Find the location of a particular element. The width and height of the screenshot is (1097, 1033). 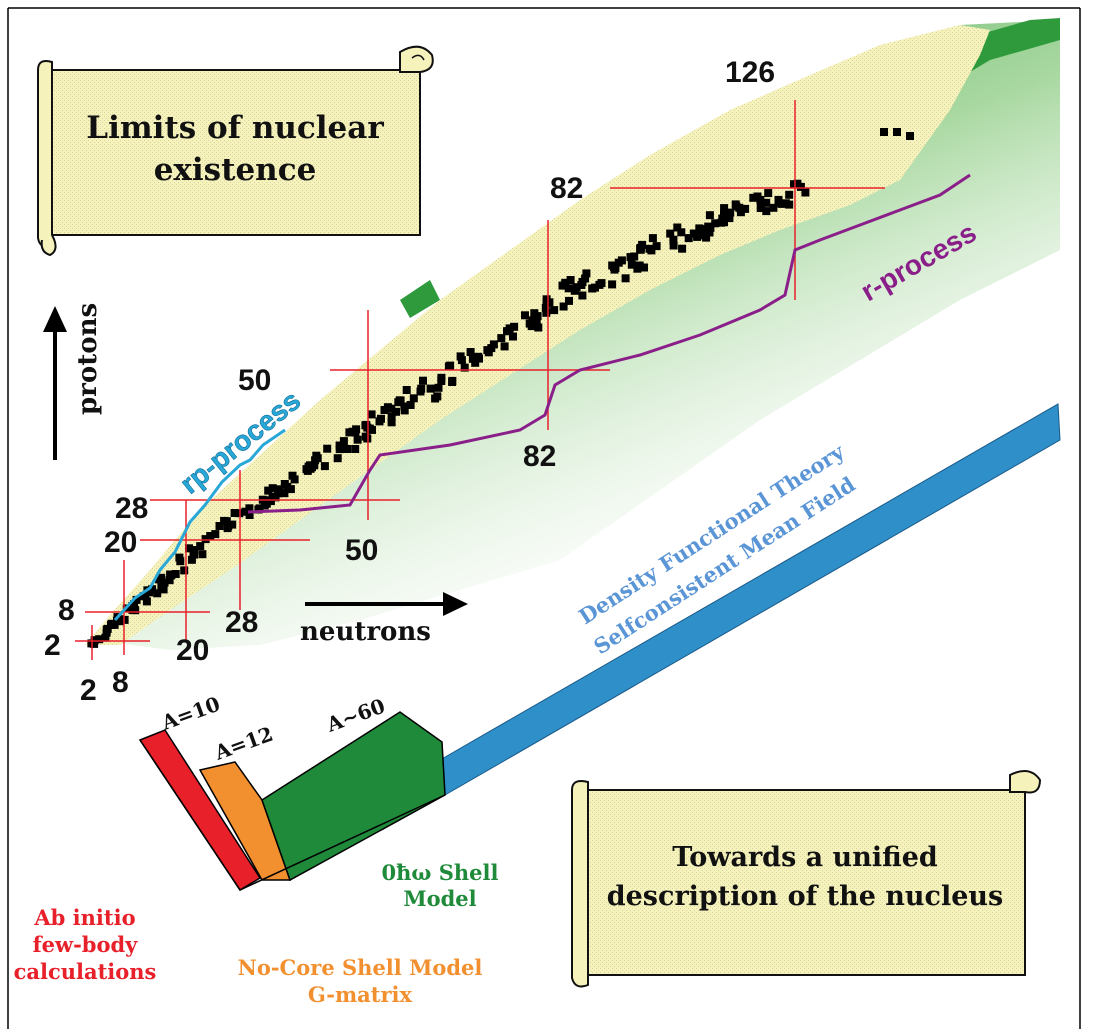

proton-magic-20: 20 is located at coordinates (120, 542).